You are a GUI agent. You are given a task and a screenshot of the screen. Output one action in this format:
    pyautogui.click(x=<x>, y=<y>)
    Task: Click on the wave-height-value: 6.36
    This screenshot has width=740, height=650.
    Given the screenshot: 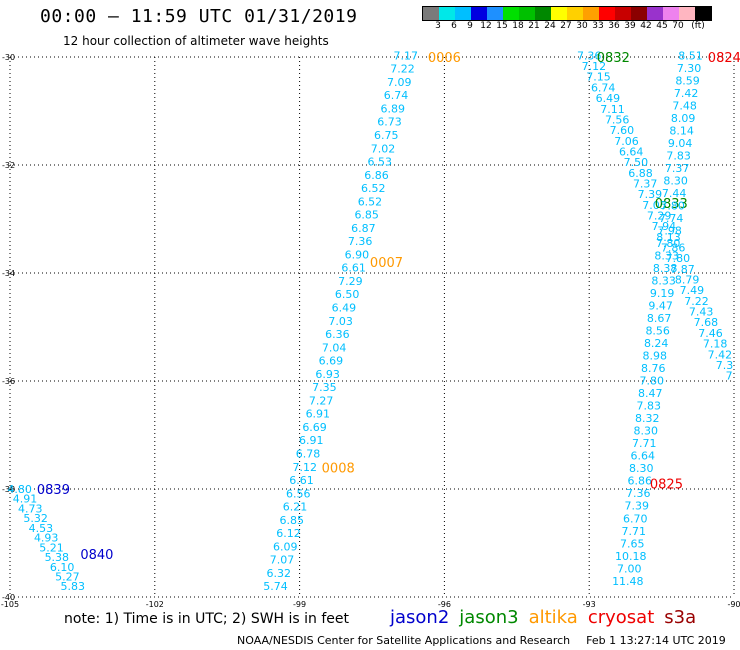 What is the action you would take?
    pyautogui.click(x=337, y=334)
    